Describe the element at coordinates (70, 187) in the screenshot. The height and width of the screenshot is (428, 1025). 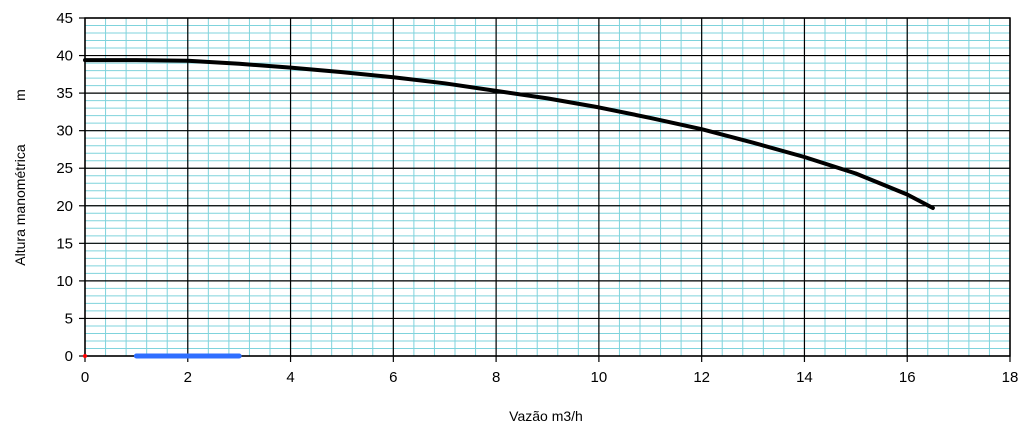
I see `y-axis-ticks: 0 5 10 15 20 25 30 35 40 45` at that location.